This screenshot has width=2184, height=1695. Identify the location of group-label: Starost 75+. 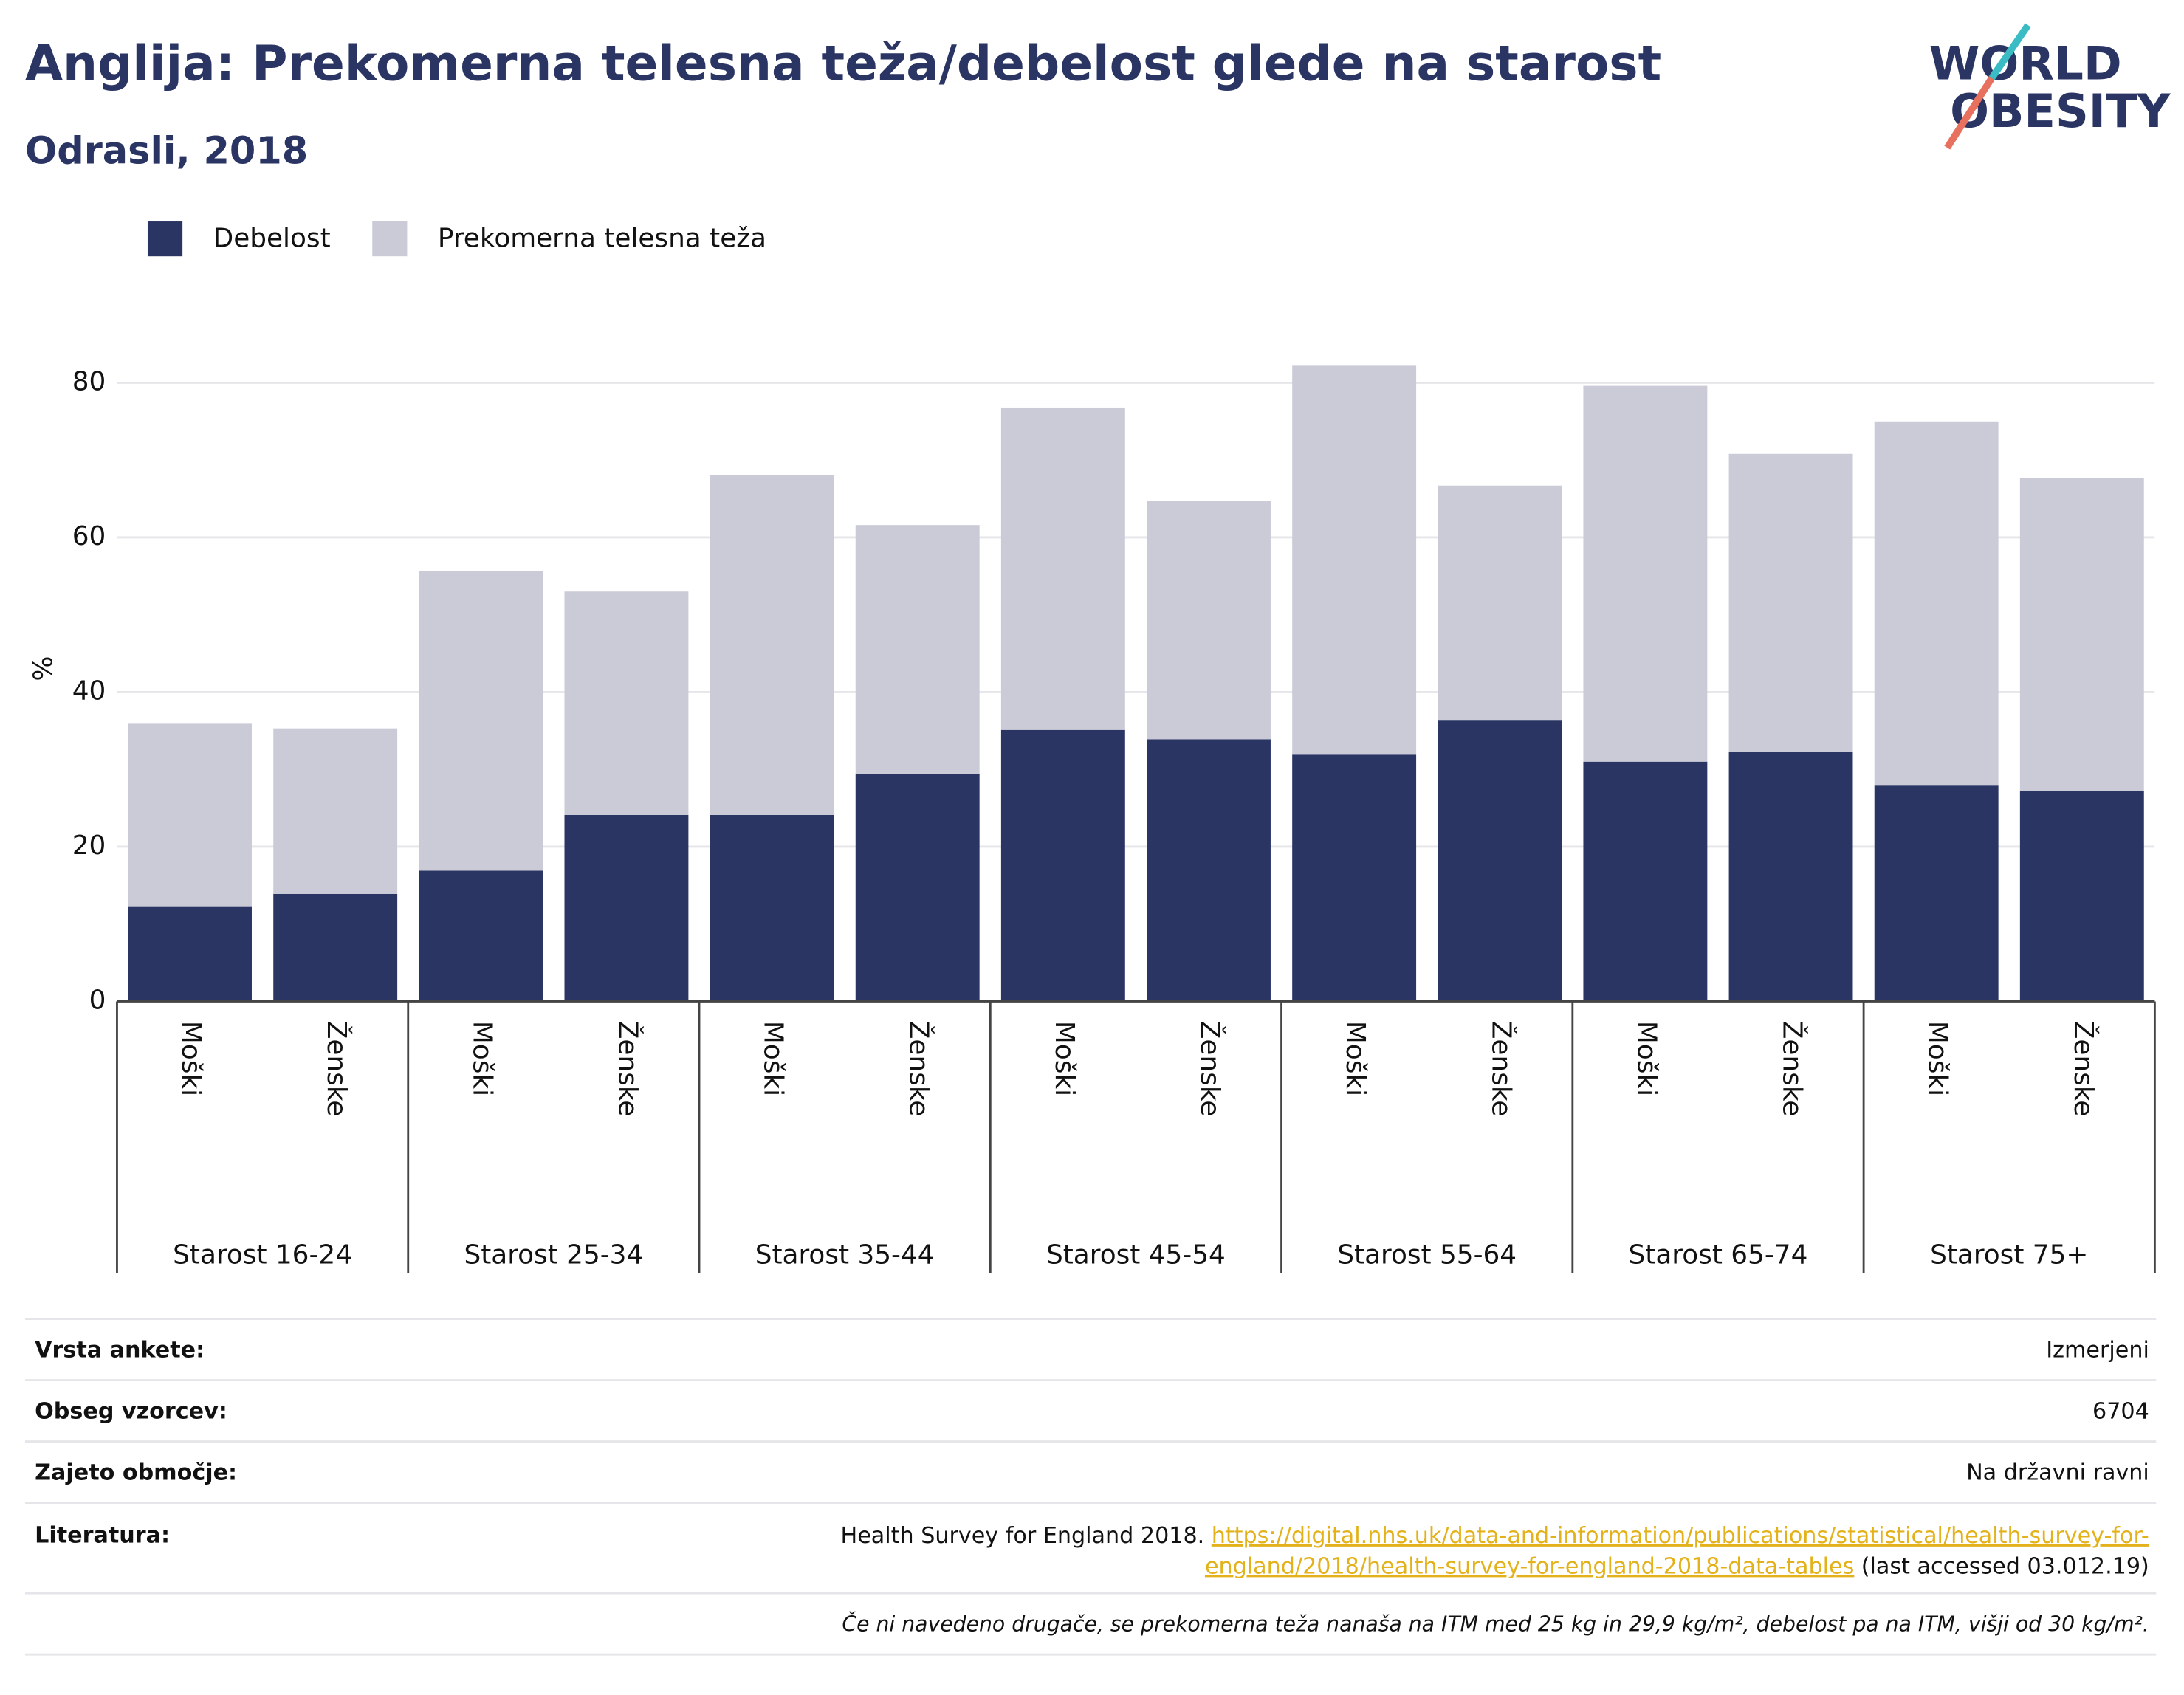
(2009, 1255).